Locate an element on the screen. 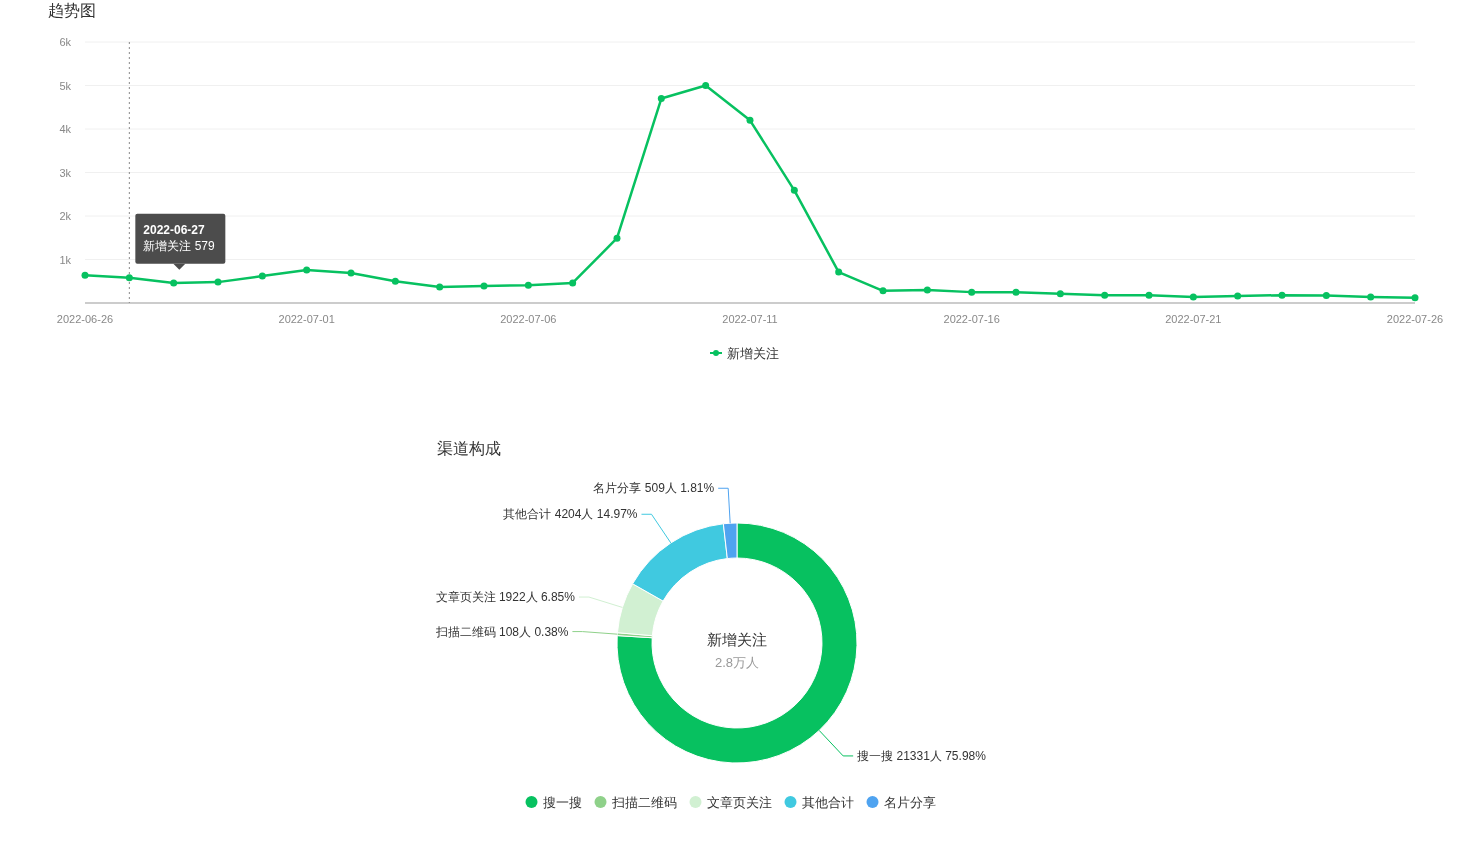  text: 2.8万人 is located at coordinates (737, 662).